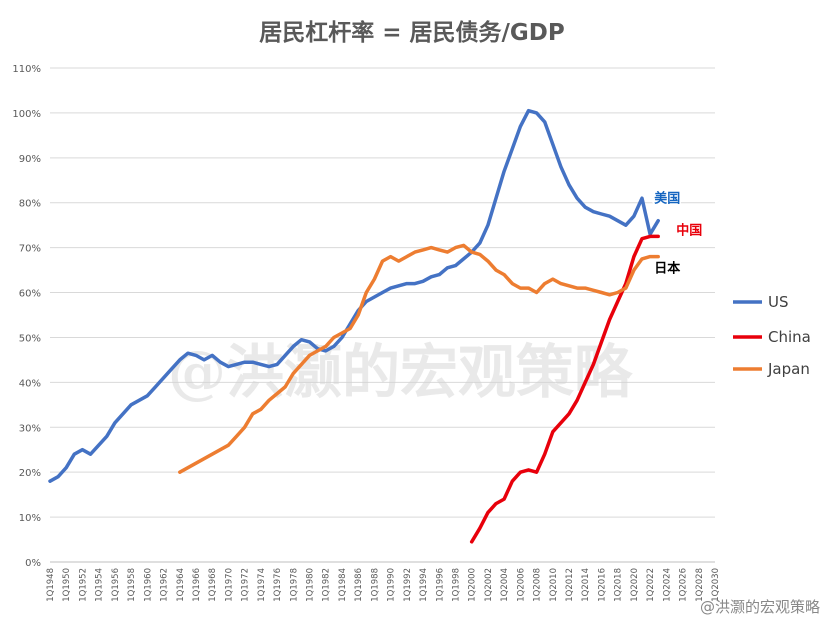 This screenshot has height=624, width=830. Describe the element at coordinates (30, 473) in the screenshot. I see `y-tick-label: 20%` at that location.